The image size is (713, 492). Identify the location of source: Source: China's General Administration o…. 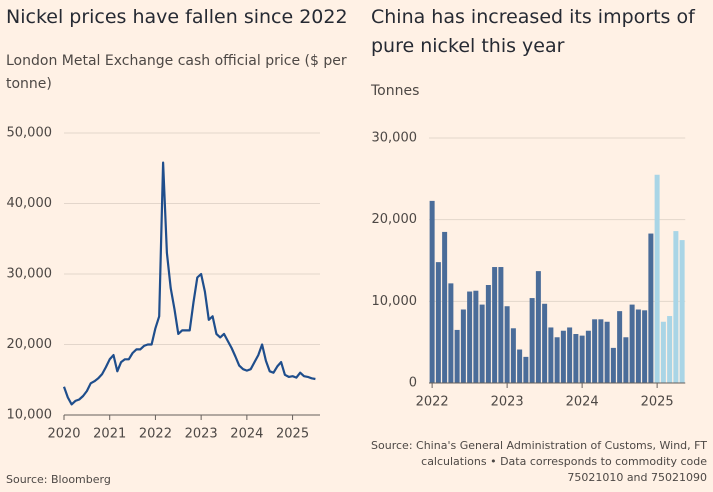
(539, 461).